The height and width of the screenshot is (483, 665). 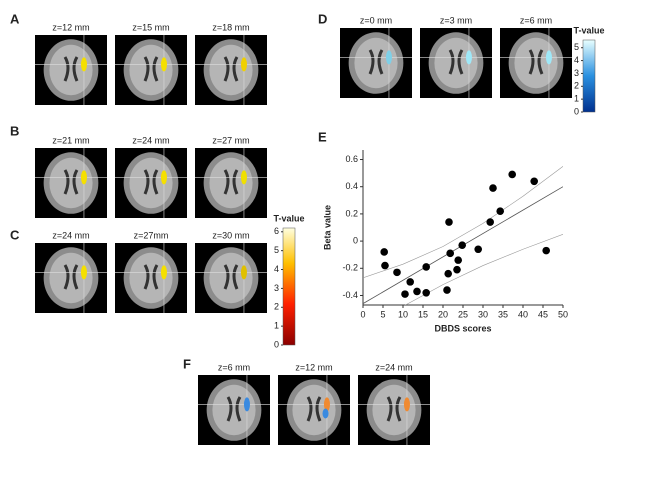 What do you see at coordinates (288, 218) in the screenshot?
I see `colorbar-title: T-value` at bounding box center [288, 218].